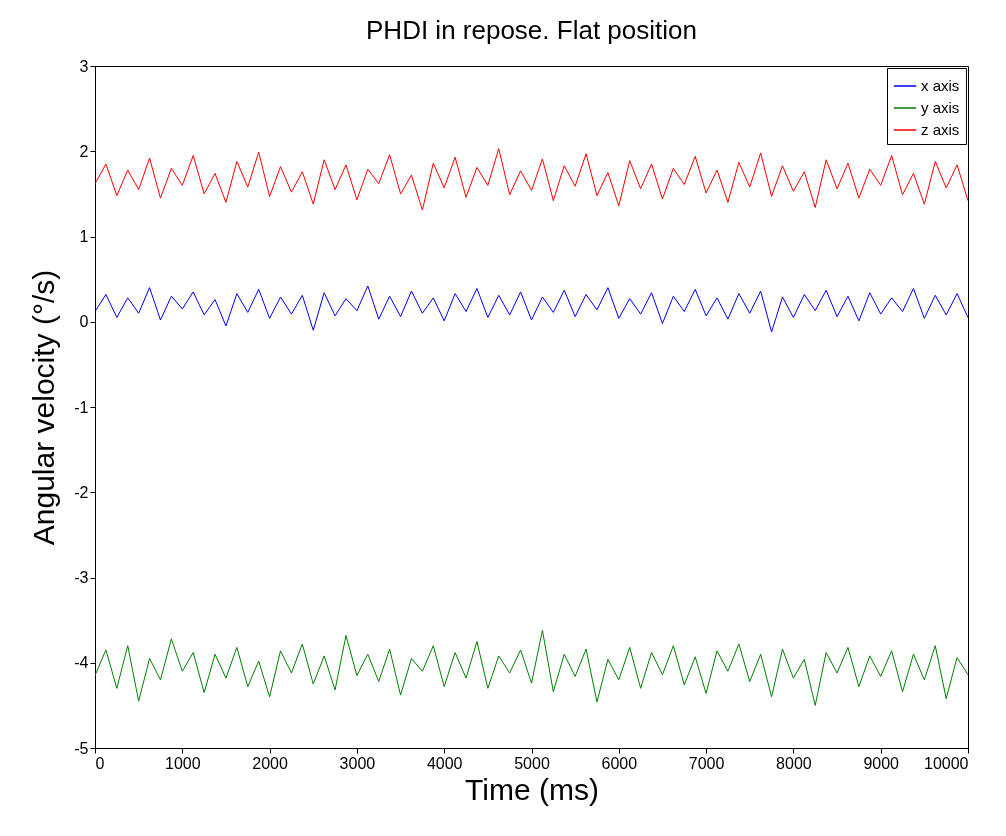 The image size is (1006, 836). I want to click on y-tick-label: 0, so click(84, 322).